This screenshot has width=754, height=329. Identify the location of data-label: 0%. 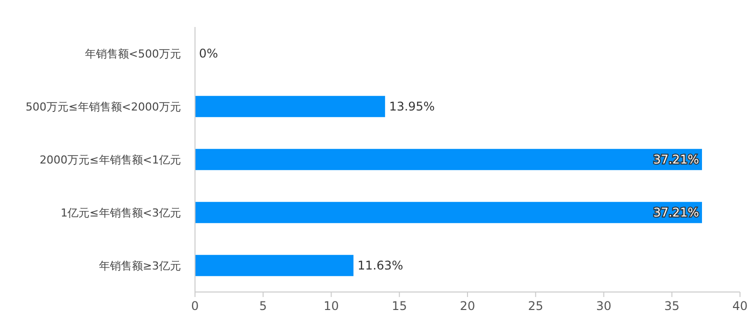
(208, 53).